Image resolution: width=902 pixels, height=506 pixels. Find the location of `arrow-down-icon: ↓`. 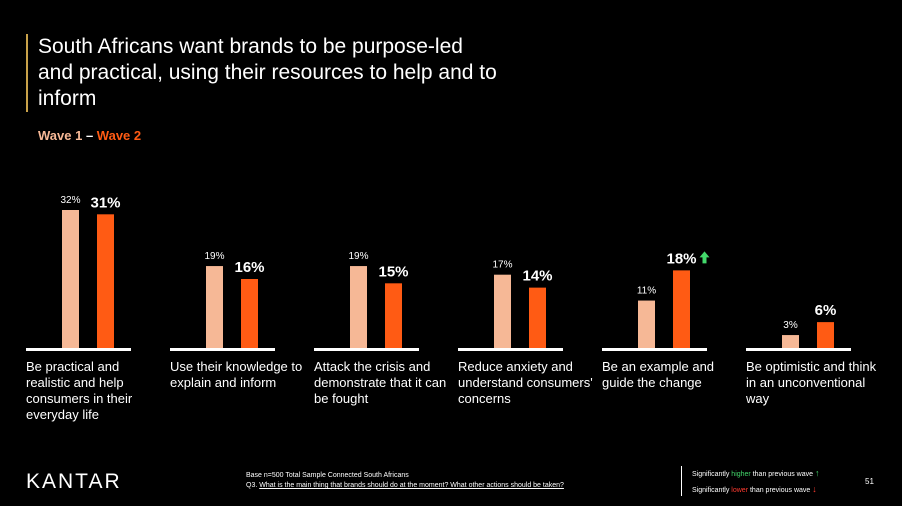

arrow-down-icon: ↓ is located at coordinates (814, 489).